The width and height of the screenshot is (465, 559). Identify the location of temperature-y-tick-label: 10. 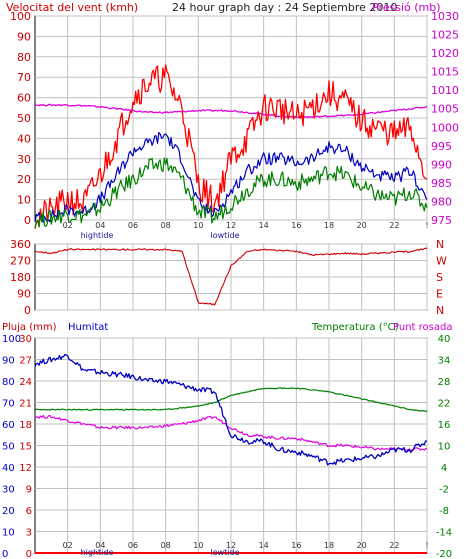
(444, 447).